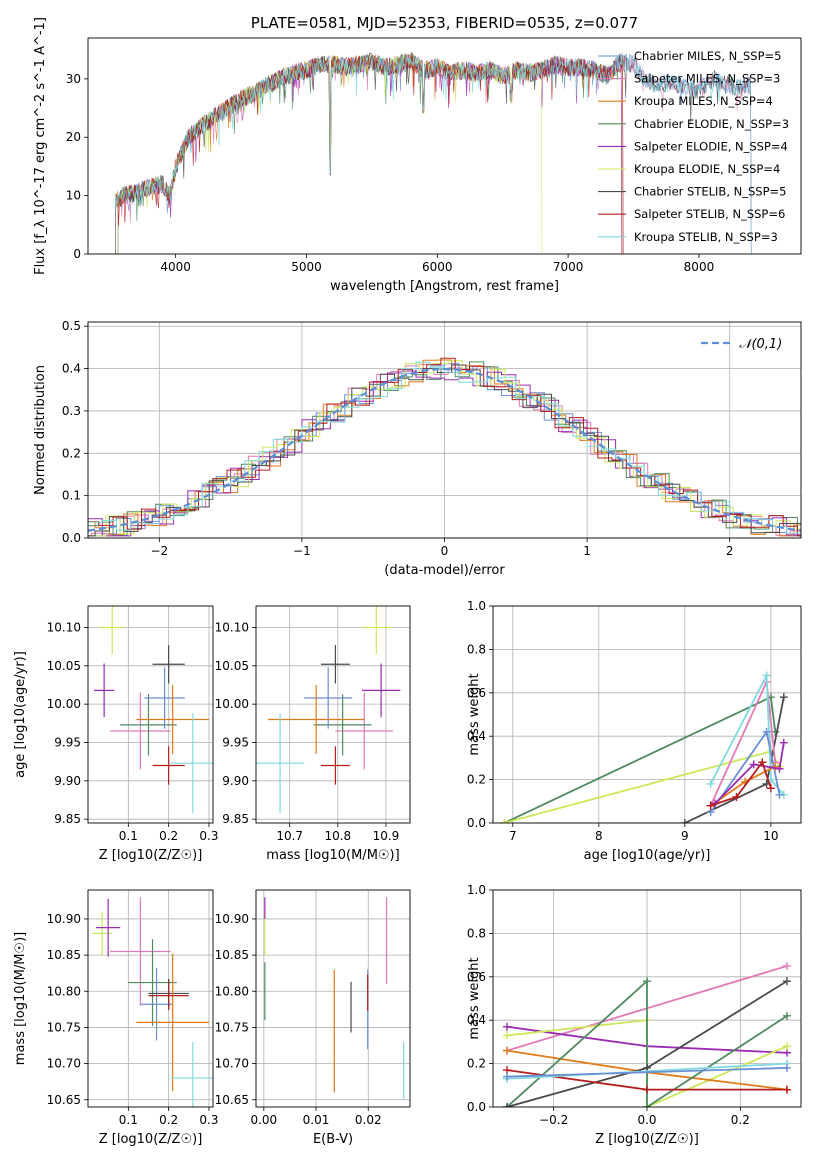 The width and height of the screenshot is (819, 1170). Describe the element at coordinates (568, 267) in the screenshot. I see `x-tick-label: 7000` at that location.